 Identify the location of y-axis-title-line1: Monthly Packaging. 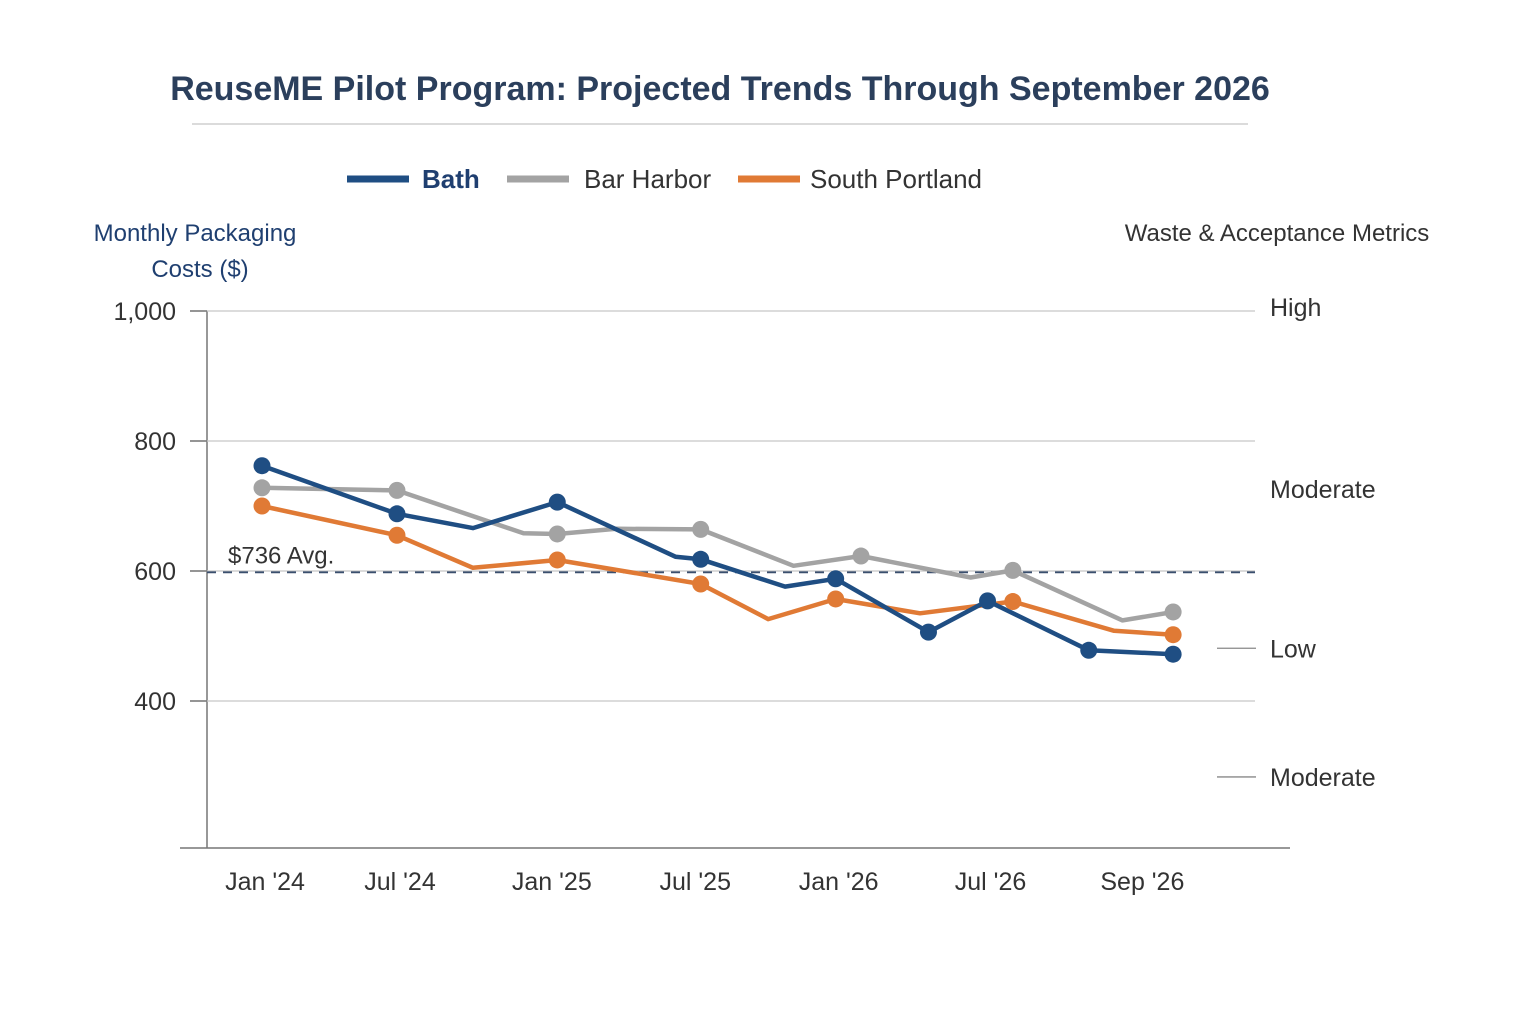
(195, 233).